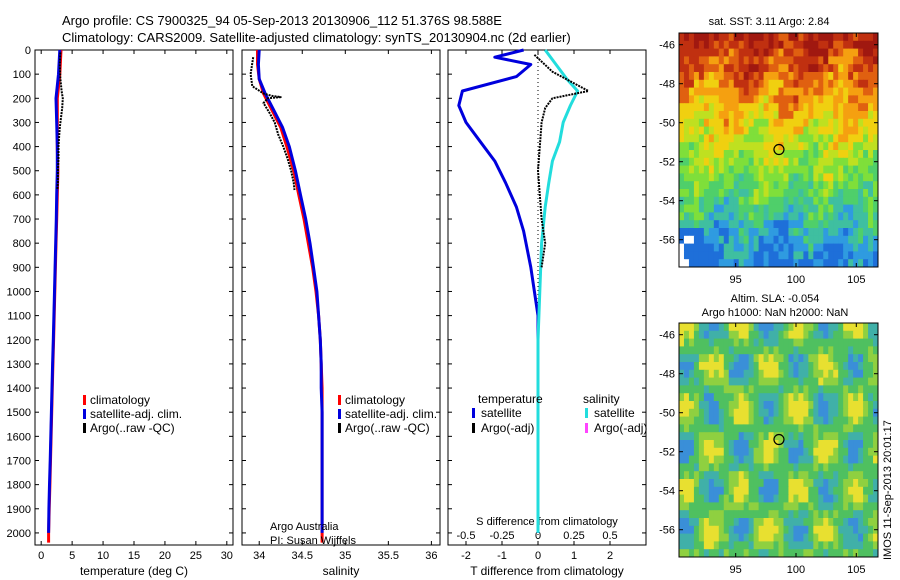 The image size is (900, 580). I want to click on difference-top-tick-label: -0.25, so click(501, 536).